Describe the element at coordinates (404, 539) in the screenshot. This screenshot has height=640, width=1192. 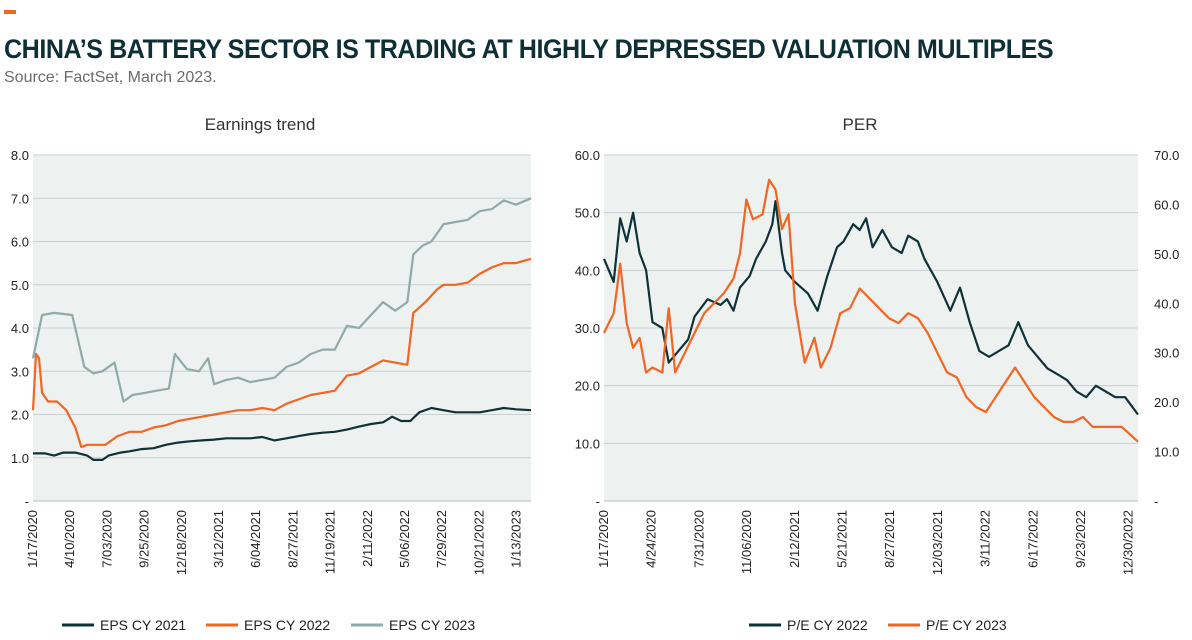
I see `x-tick-label: 5/06/2022` at that location.